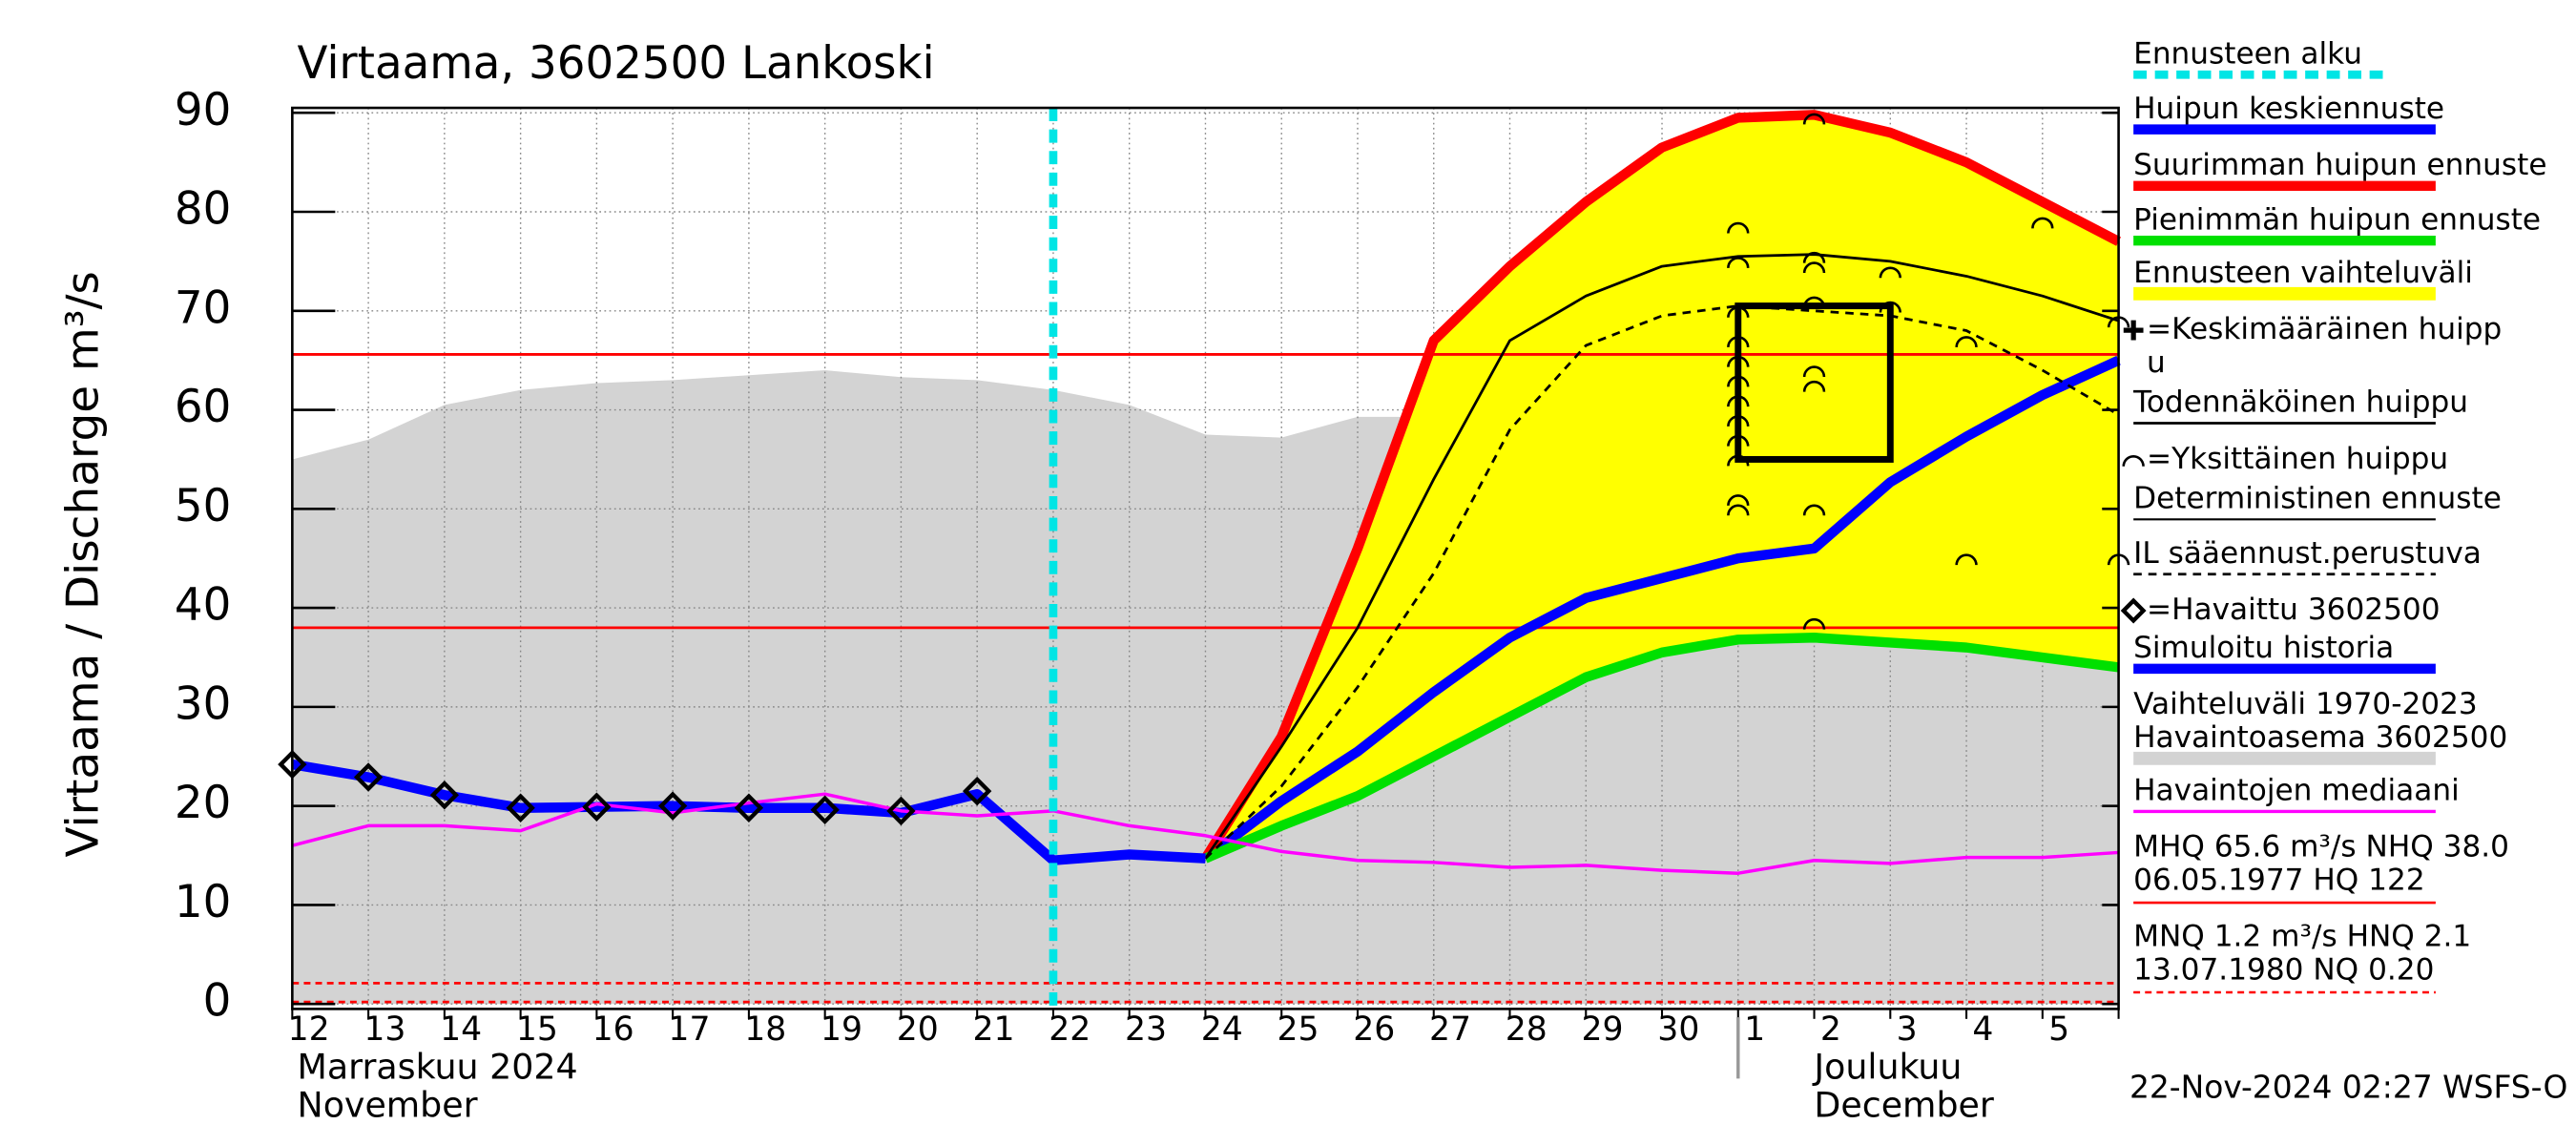 The width and height of the screenshot is (2576, 1145). Describe the element at coordinates (2278, 880) in the screenshot. I see `reference-label: 06.05.1977 HQ 122` at that location.